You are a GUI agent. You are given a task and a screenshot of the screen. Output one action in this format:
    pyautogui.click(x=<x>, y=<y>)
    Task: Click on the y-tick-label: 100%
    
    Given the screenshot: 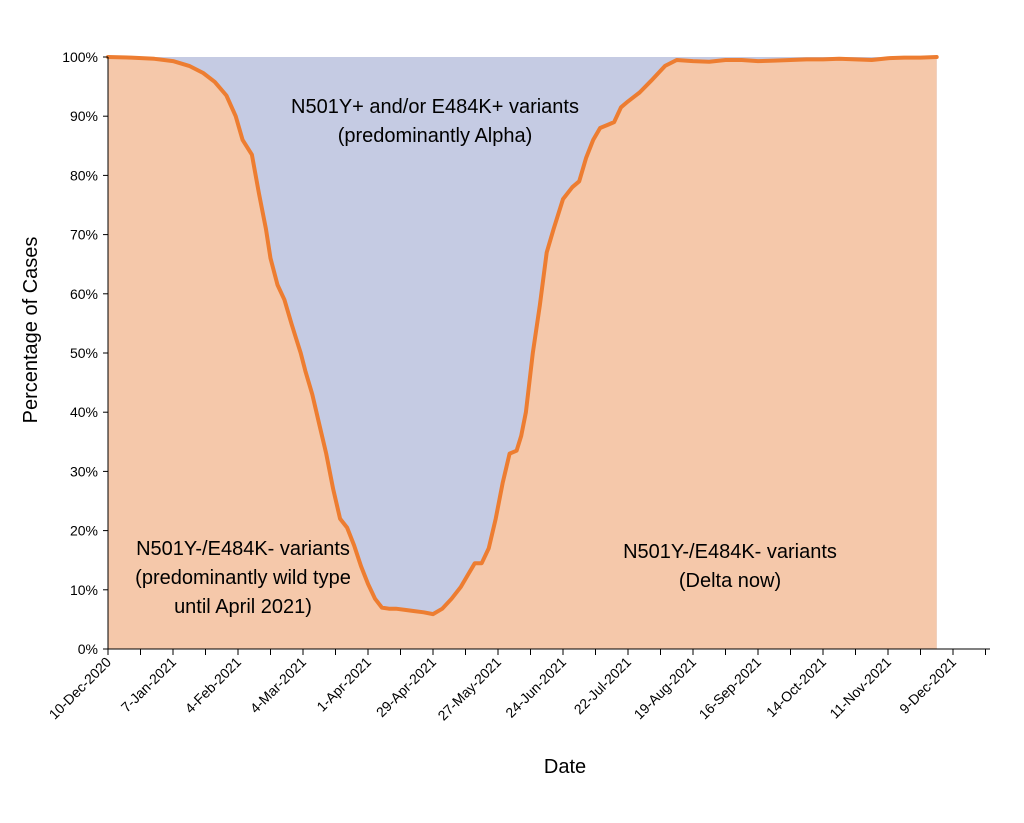 What is the action you would take?
    pyautogui.click(x=80, y=57)
    